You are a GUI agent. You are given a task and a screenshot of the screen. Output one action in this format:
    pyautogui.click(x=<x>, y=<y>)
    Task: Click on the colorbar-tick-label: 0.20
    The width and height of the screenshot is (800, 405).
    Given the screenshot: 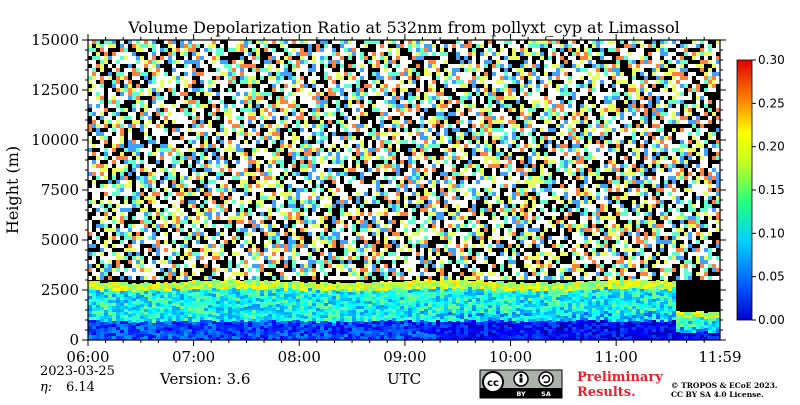 What is the action you would take?
    pyautogui.click(x=771, y=147)
    